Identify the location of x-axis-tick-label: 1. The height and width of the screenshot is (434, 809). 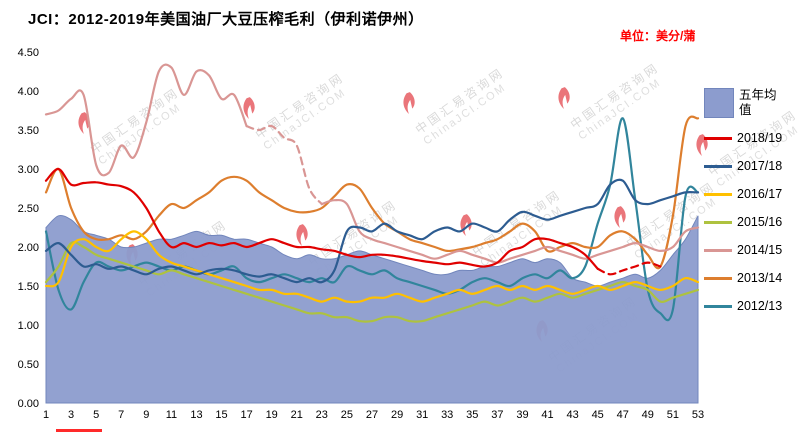
(46, 415).